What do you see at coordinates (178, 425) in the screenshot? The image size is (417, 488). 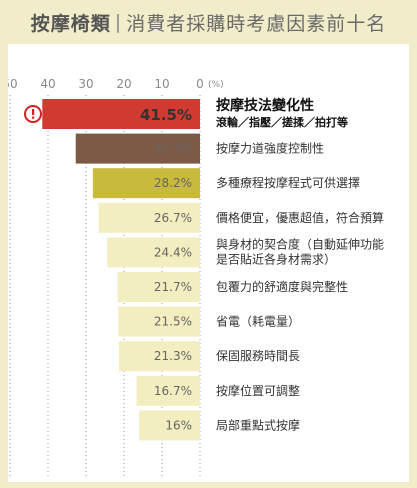 I see `data-label: 16%` at bounding box center [178, 425].